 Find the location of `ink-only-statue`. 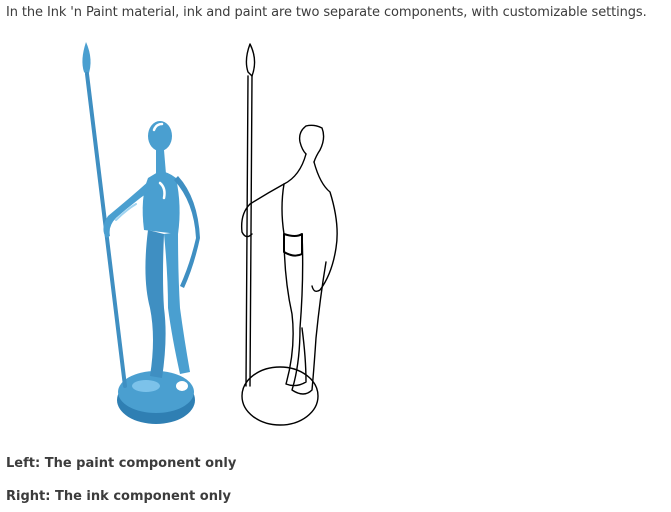

ink-only-statue is located at coordinates (289, 234).